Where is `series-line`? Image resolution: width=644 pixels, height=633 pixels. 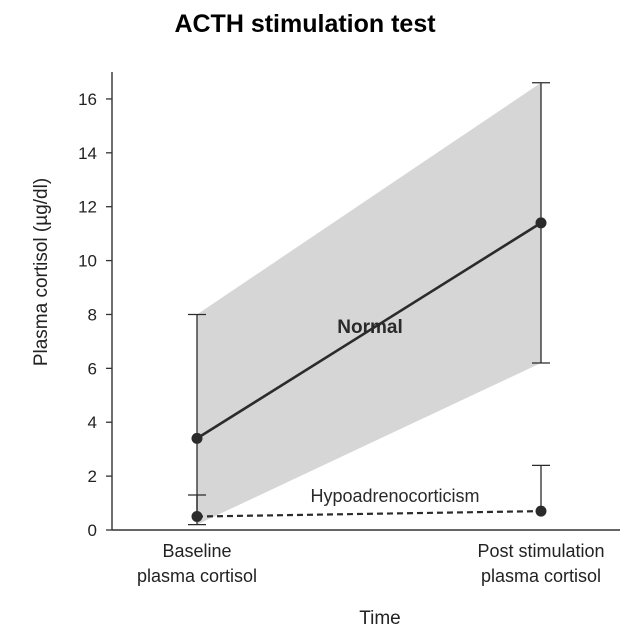 series-line is located at coordinates (369, 514).